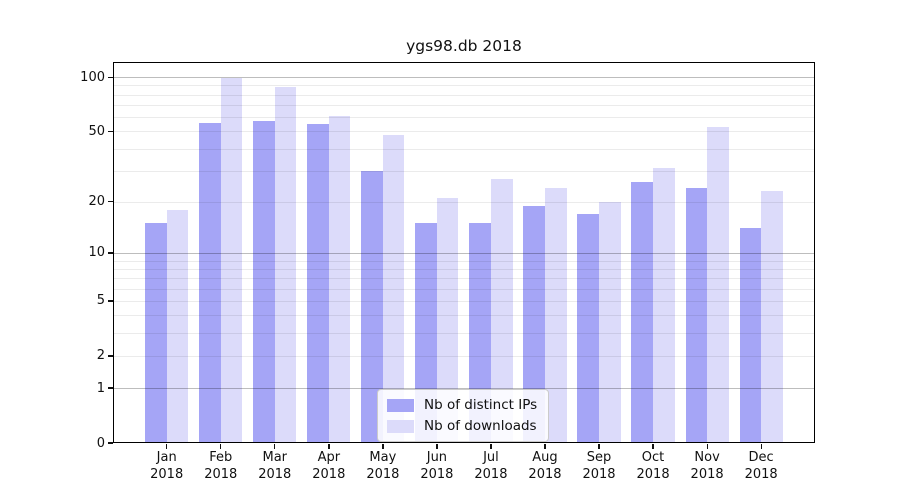 This screenshot has height=500, width=900. Describe the element at coordinates (285, 265) in the screenshot. I see `bar-downloads-mar` at that location.